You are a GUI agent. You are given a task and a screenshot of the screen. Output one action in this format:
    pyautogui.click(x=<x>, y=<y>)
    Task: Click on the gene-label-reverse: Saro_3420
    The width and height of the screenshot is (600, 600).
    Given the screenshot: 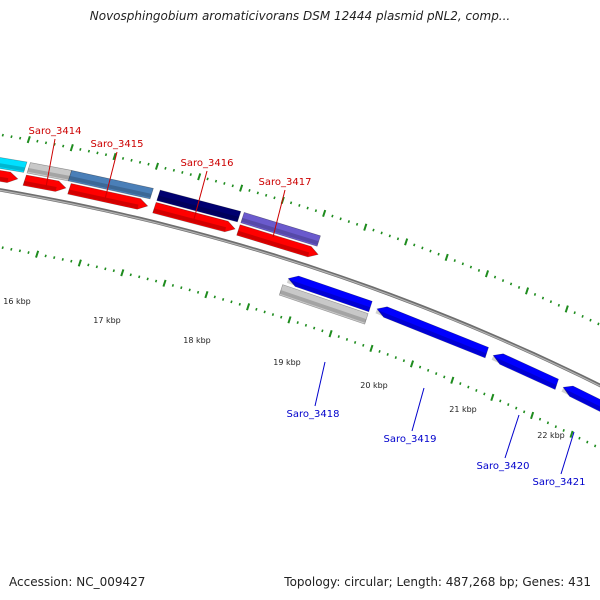 What is the action you would take?
    pyautogui.click(x=503, y=466)
    